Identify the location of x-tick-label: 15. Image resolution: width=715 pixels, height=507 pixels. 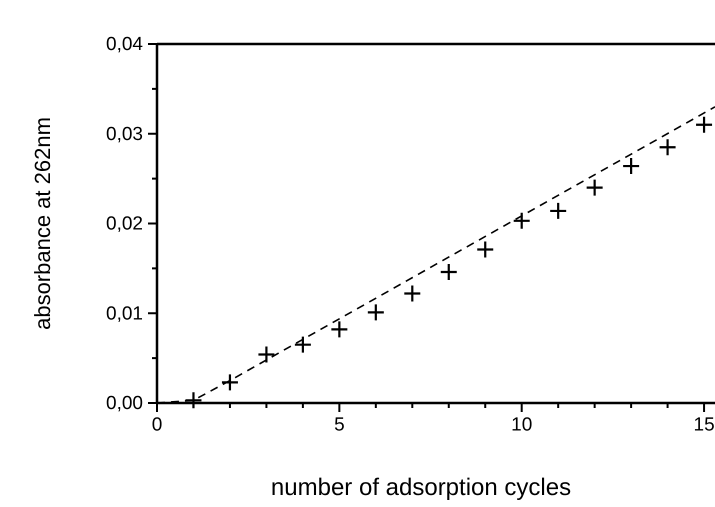
(704, 425).